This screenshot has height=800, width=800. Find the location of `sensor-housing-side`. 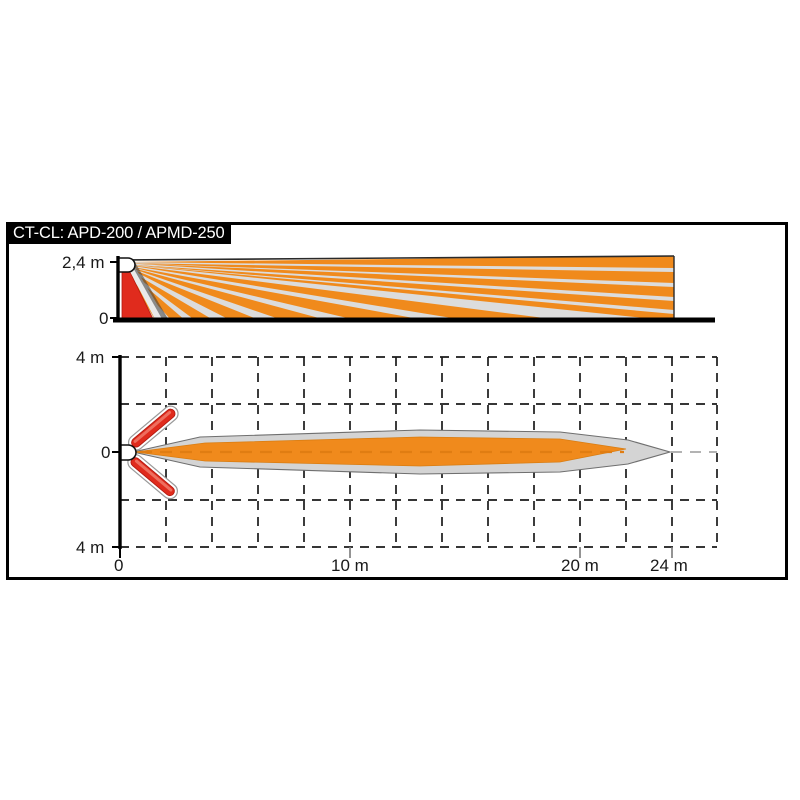

sensor-housing-side is located at coordinates (126, 265).